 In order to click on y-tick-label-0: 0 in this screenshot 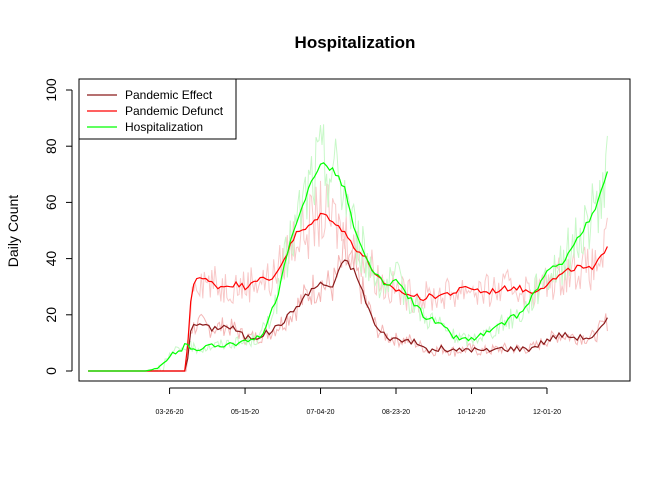, I will do `click(51, 371)`.